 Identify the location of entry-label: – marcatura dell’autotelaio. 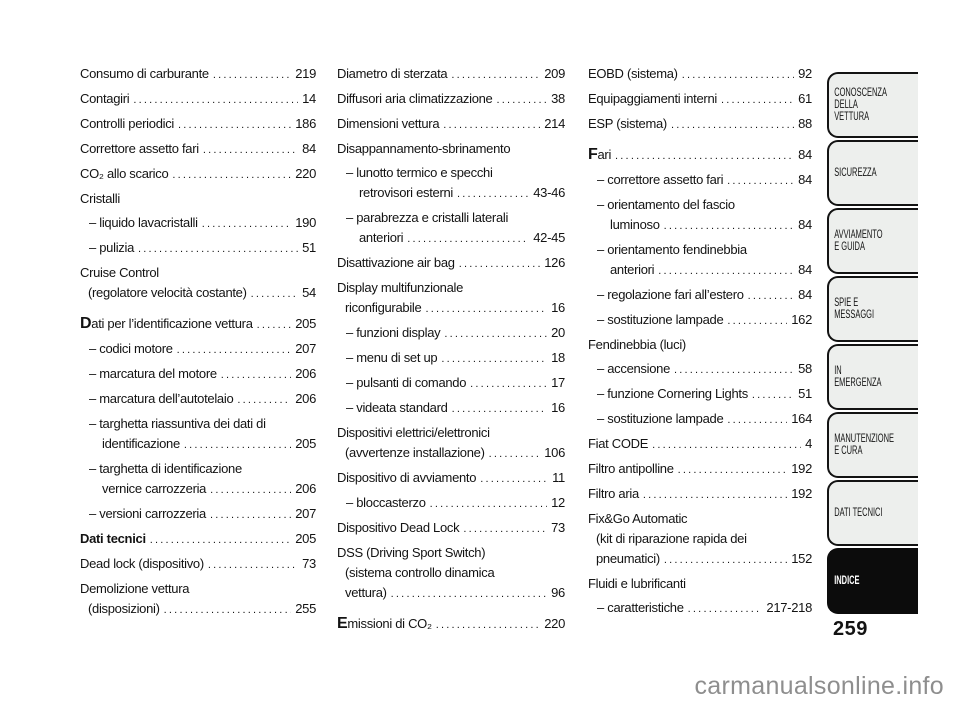
(161, 398).